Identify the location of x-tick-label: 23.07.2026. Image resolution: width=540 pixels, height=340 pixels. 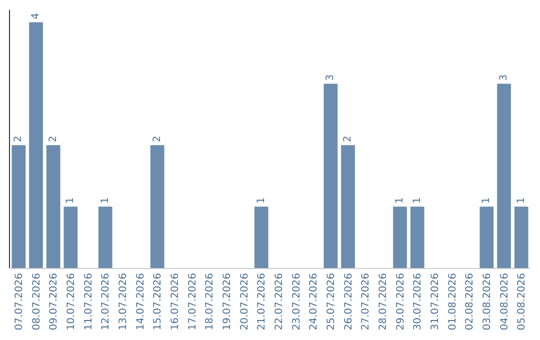
(296, 301).